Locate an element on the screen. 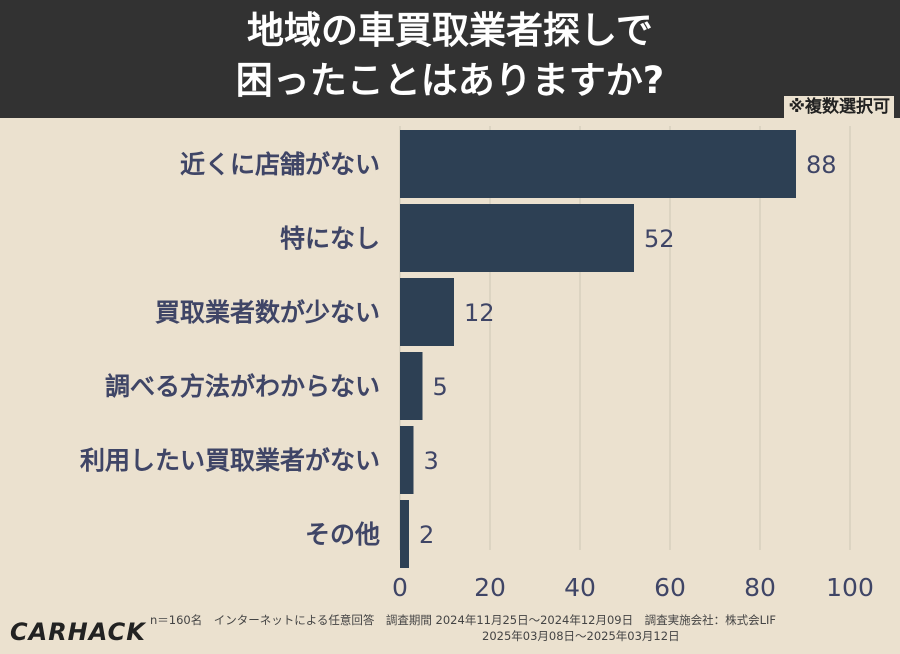  category-label-3: 調べる方法がわからない is located at coordinates (242, 386).